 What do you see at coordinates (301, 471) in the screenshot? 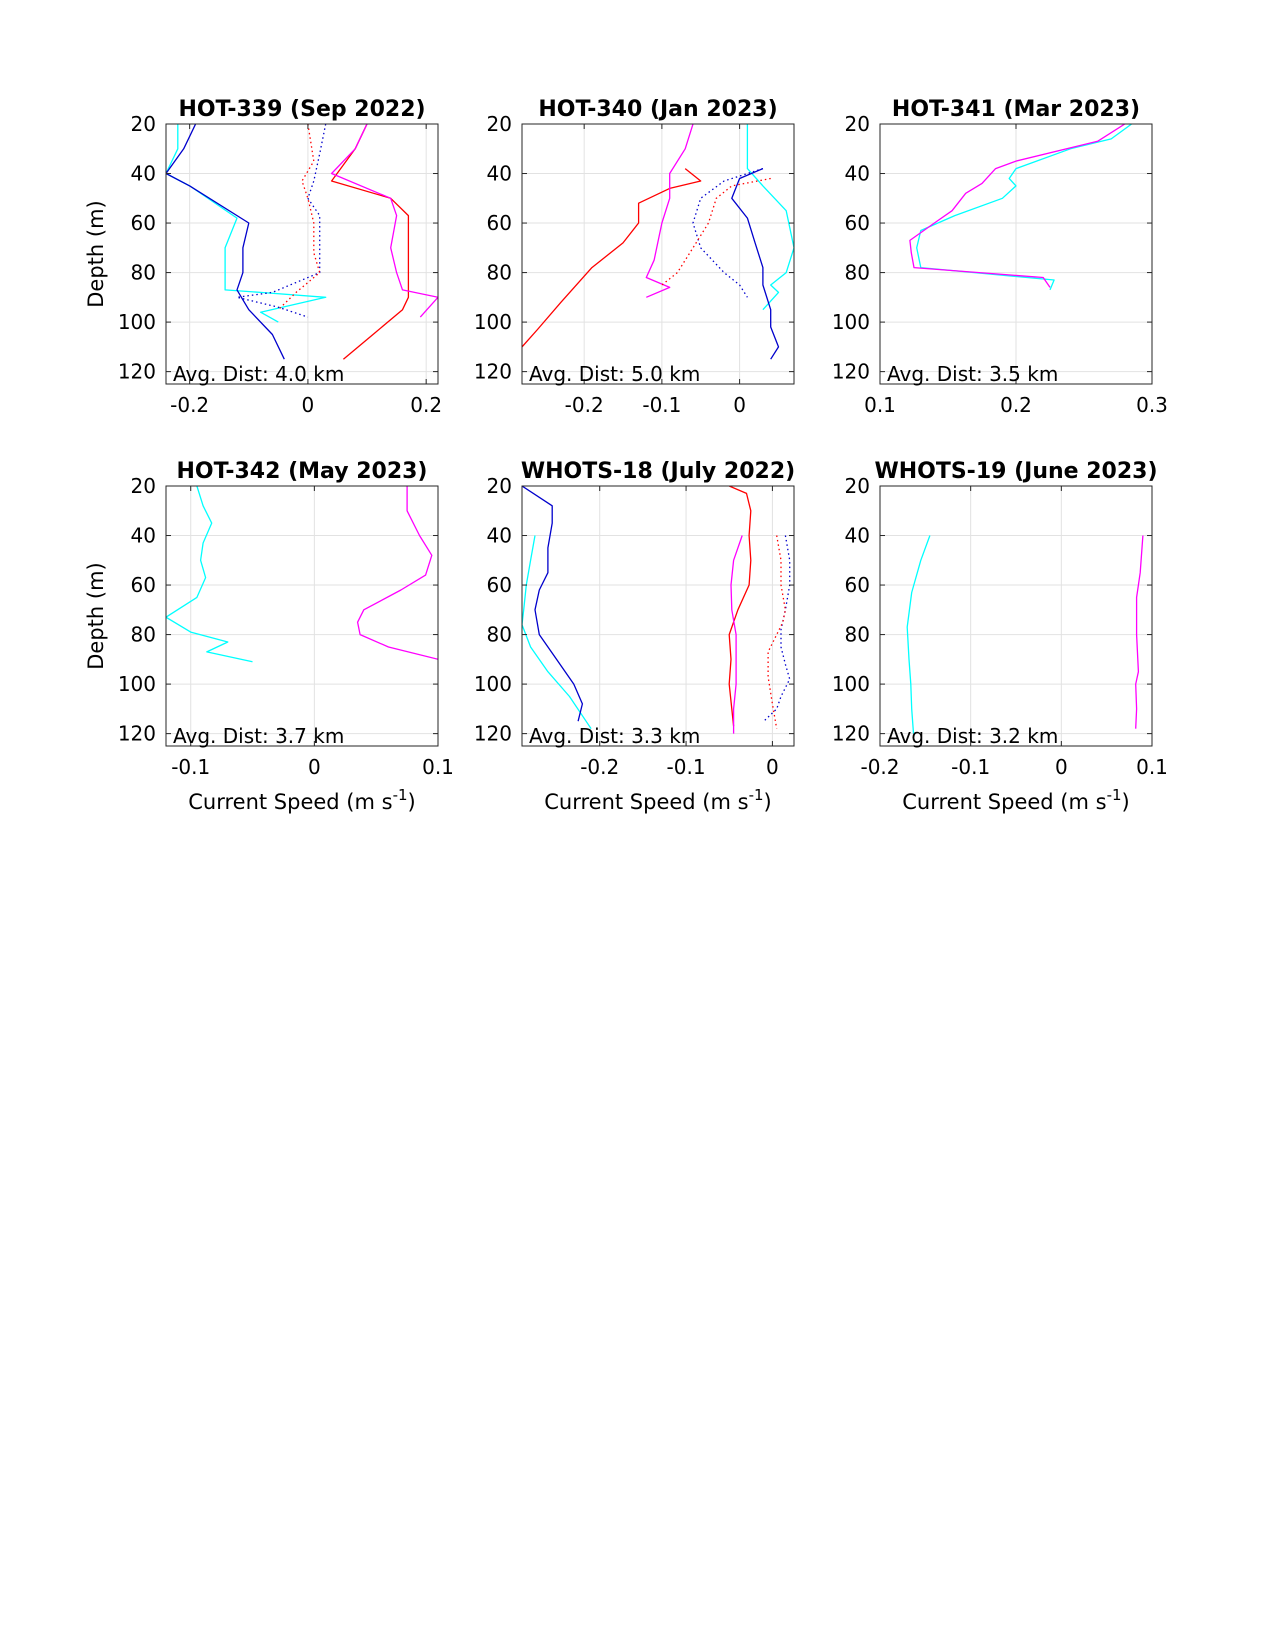
I see `panel-title: HOT-342 (May 2023)` at bounding box center [301, 471].